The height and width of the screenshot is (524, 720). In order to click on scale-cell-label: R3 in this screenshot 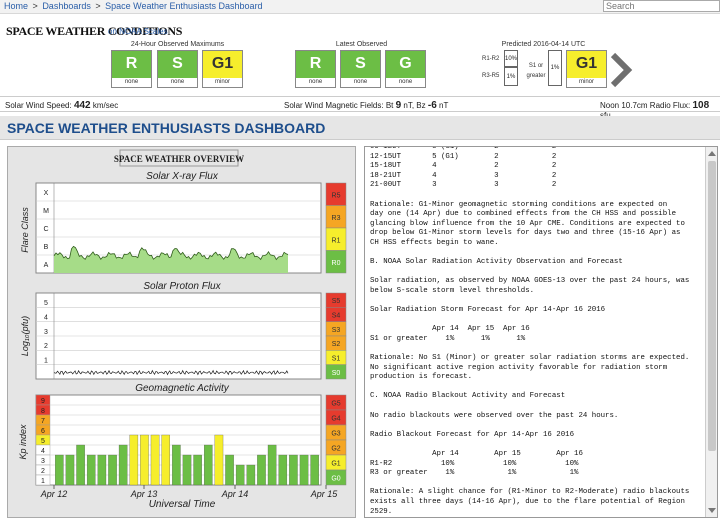, I will do `click(336, 218)`.